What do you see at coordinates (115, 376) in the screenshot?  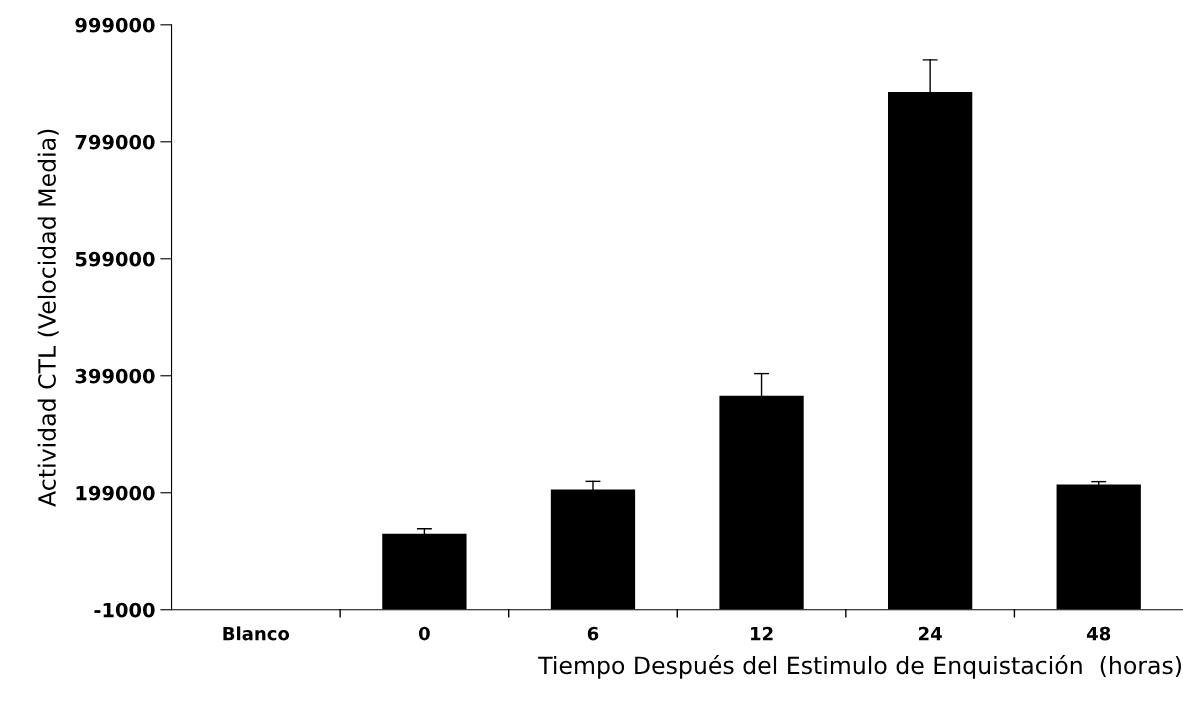 I see `y-tick-label: 399000` at bounding box center [115, 376].